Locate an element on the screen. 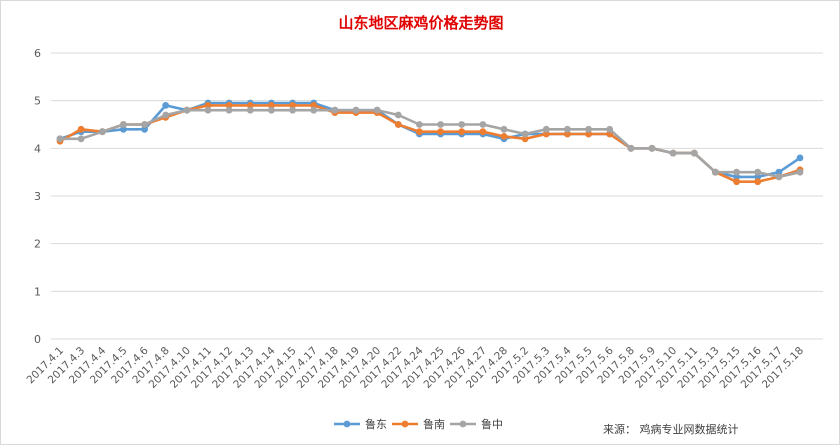 The width and height of the screenshot is (840, 446). legend-item: 鲁南 is located at coordinates (418, 424).